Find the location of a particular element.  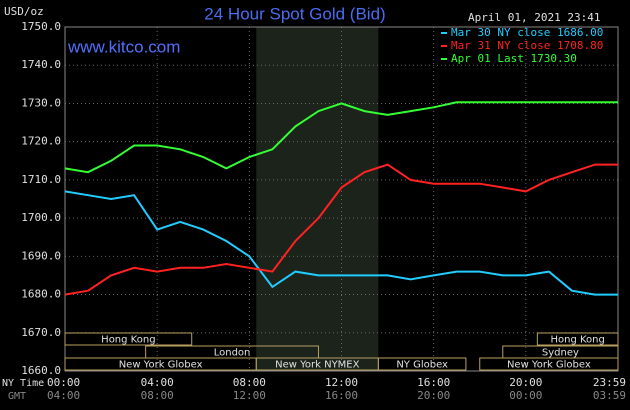

y-tick-label: 1670.0 is located at coordinates (41, 332).